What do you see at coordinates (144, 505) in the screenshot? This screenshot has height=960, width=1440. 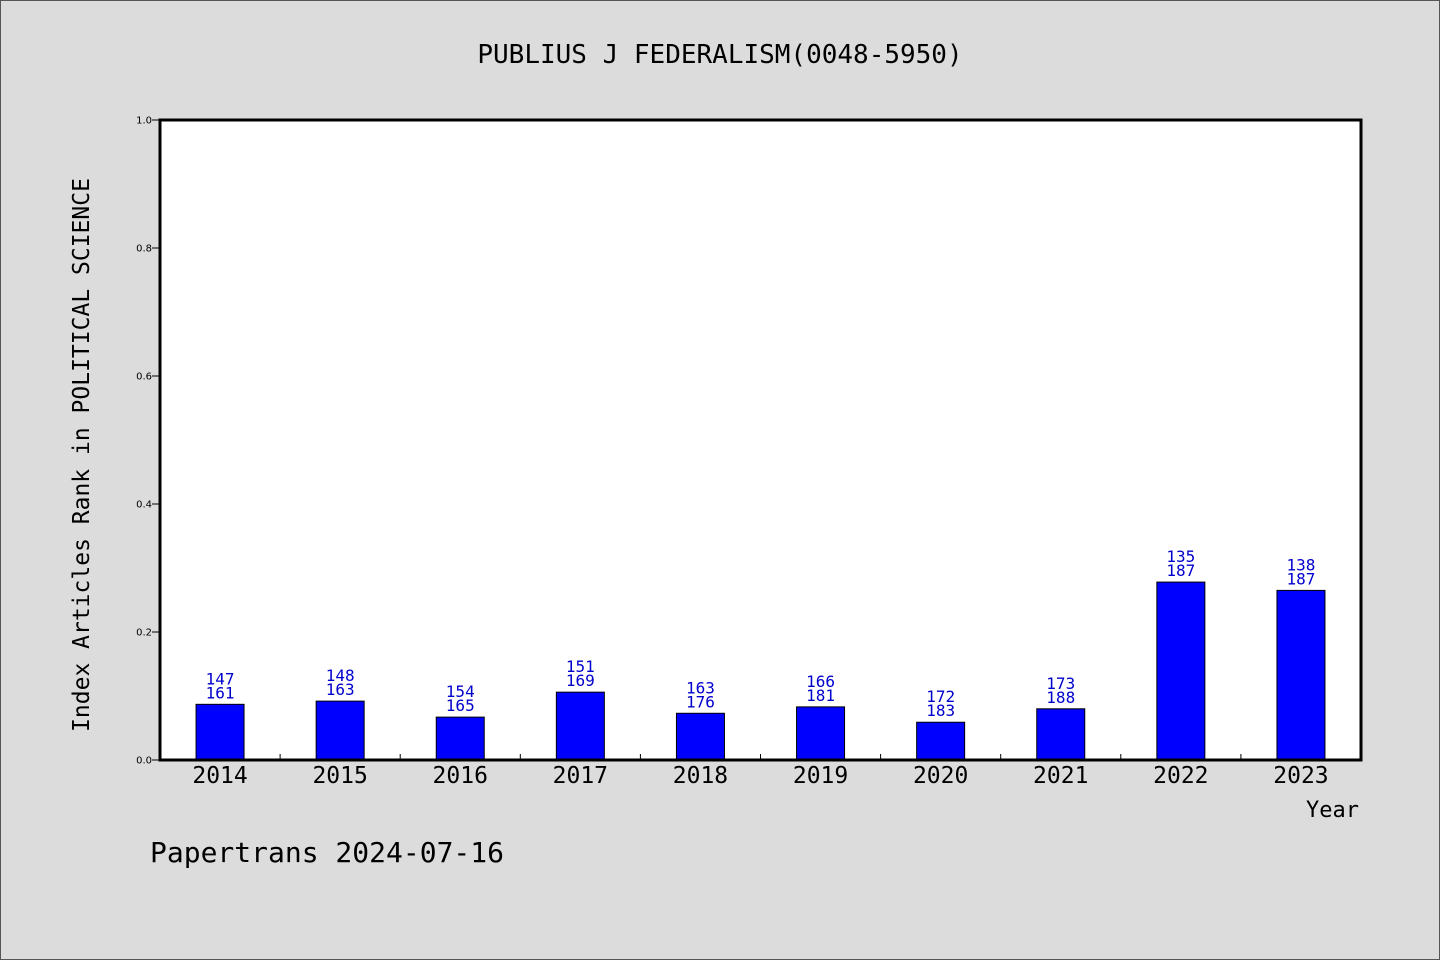 I see `y-tick-label: 0.4` at bounding box center [144, 505].